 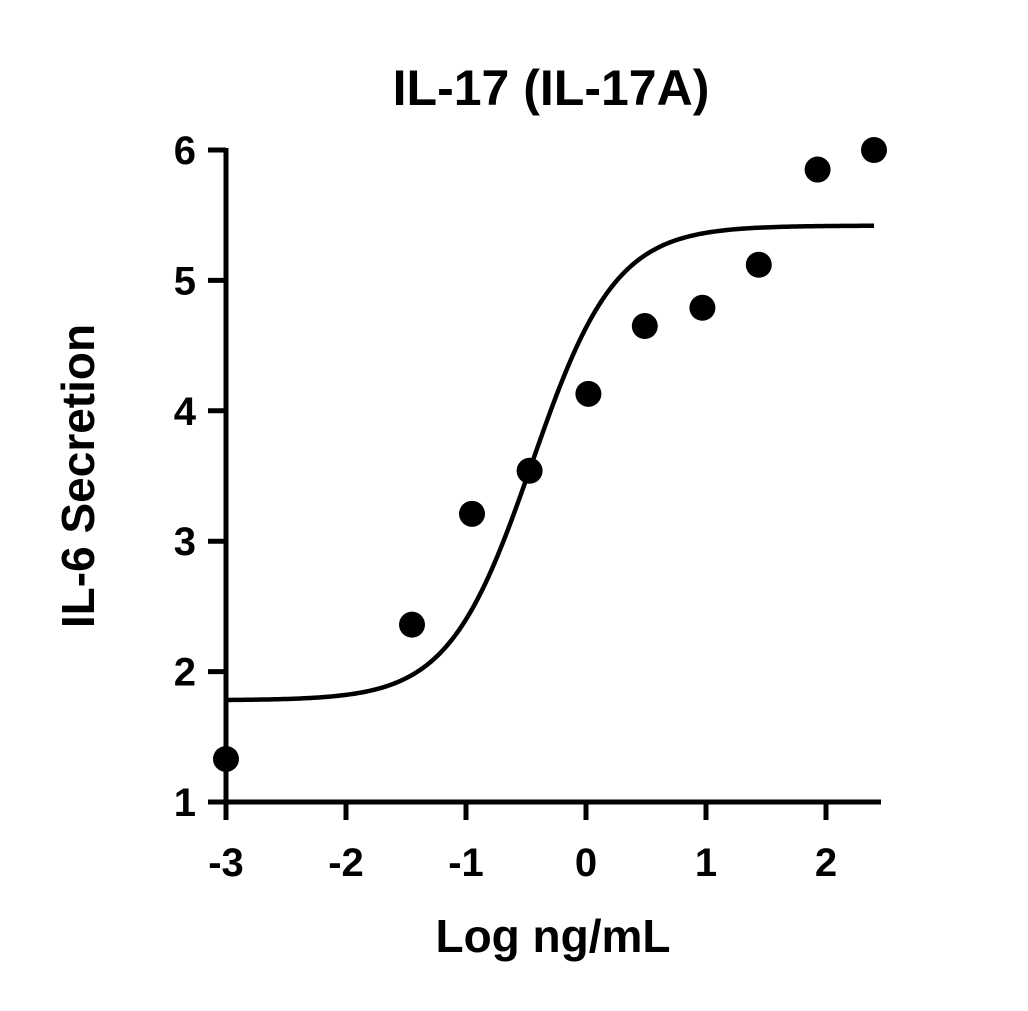 What do you see at coordinates (185, 542) in the screenshot?
I see `y-tick-label: 3` at bounding box center [185, 542].